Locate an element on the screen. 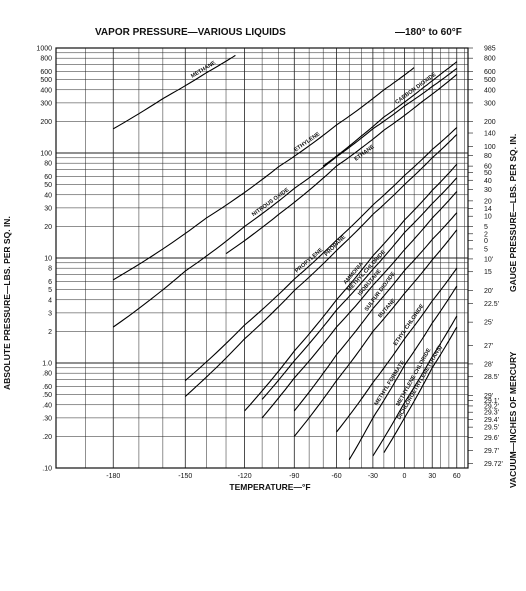 Image resolution: width=526 pixels, height=591 pixels. left-tick-label: 30 is located at coordinates (48, 208).